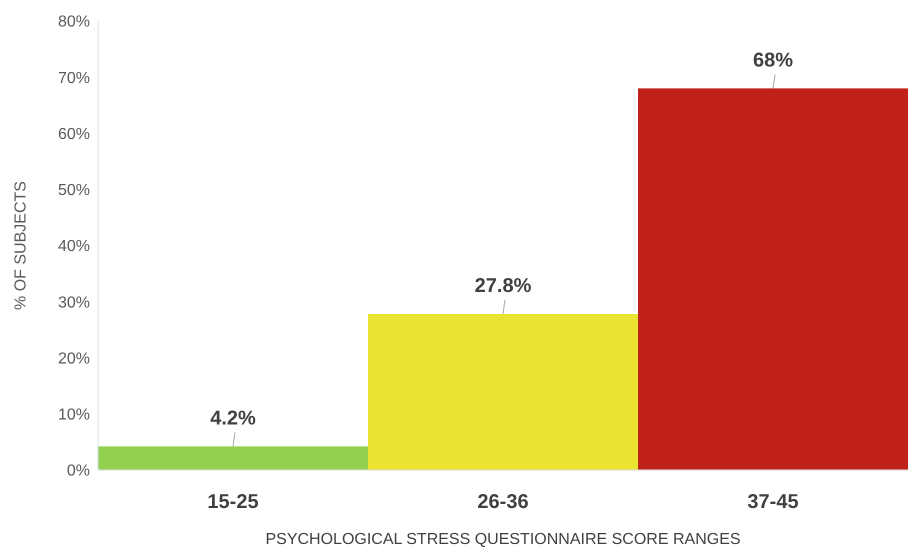 This screenshot has width=909, height=550. What do you see at coordinates (74, 415) in the screenshot?
I see `y-tick-label: 10%` at bounding box center [74, 415].